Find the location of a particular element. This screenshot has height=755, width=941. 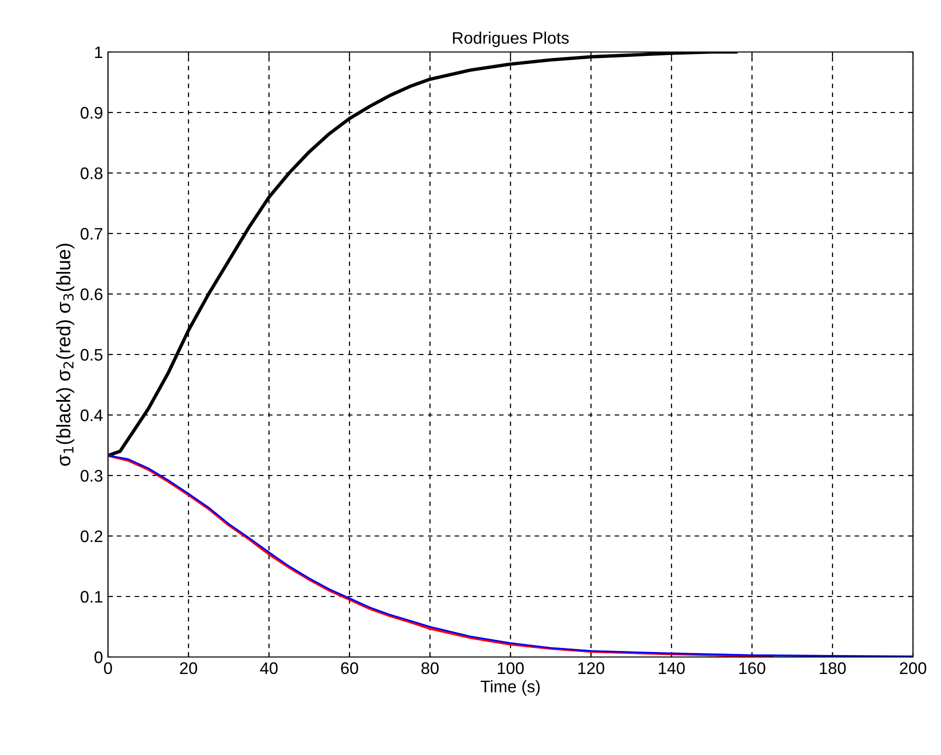

x-tick-label: 40 is located at coordinates (269, 668).